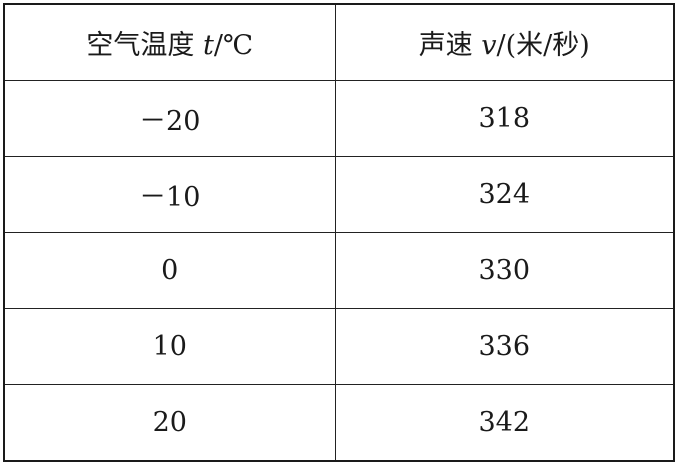 The height and width of the screenshot is (464, 679). What do you see at coordinates (504, 423) in the screenshot?
I see `speed-cell: 342` at bounding box center [504, 423].